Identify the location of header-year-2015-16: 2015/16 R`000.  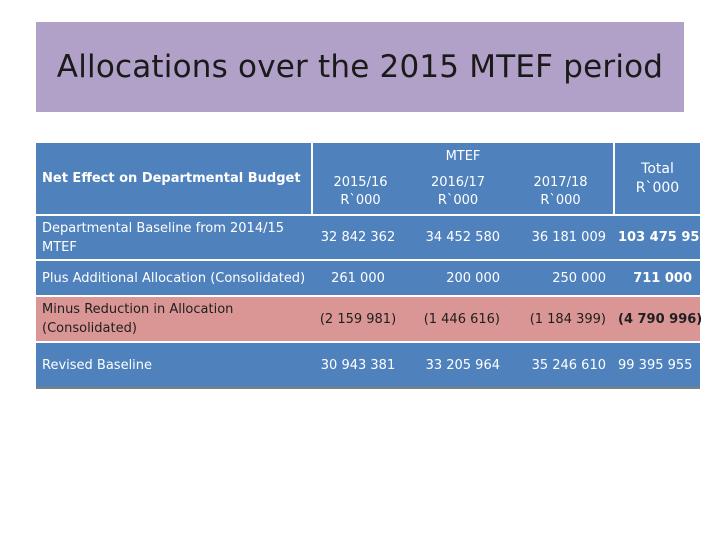
(359, 192).